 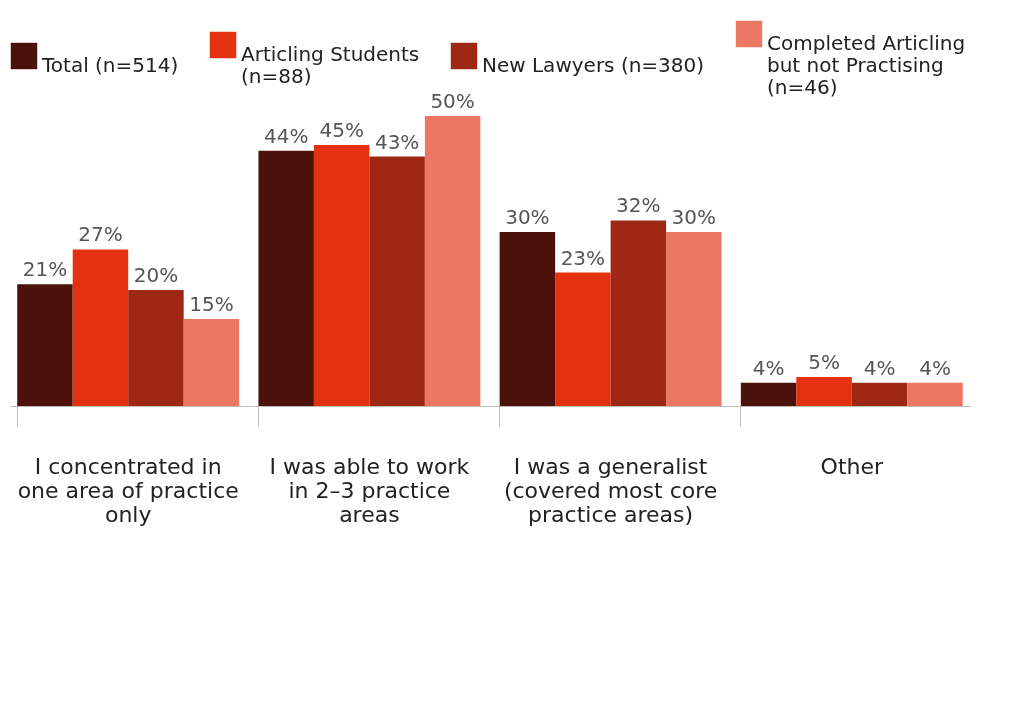 What do you see at coordinates (156, 275) in the screenshot?
I see `data-label: 20%` at bounding box center [156, 275].